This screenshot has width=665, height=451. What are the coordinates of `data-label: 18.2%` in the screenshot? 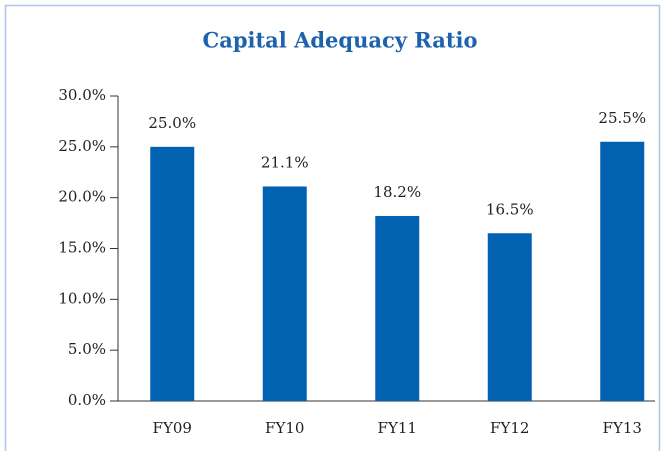 It's located at (397, 192).